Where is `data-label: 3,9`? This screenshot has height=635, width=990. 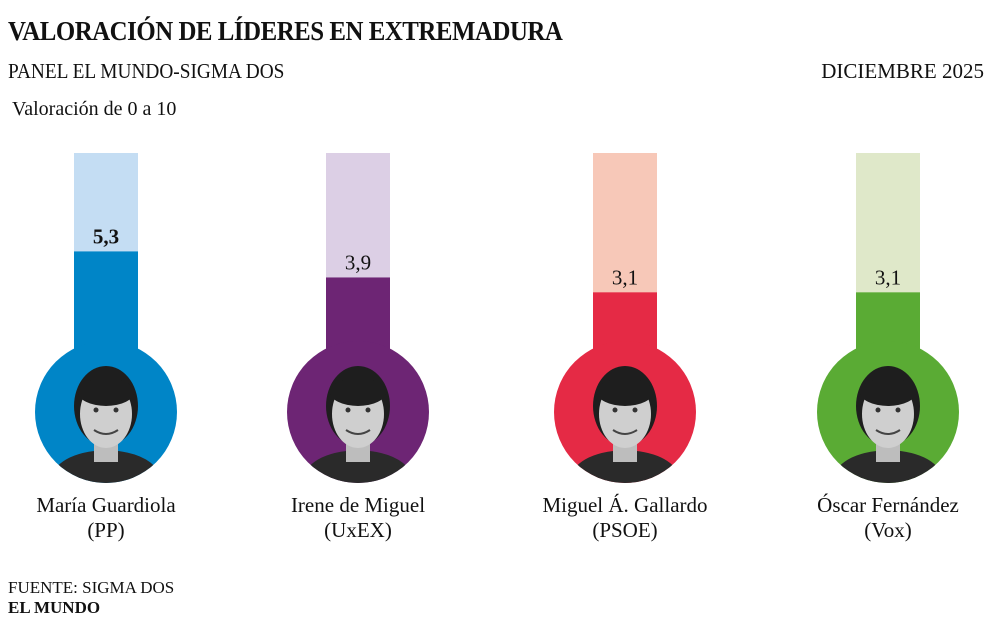 data-label: 3,9 is located at coordinates (358, 262).